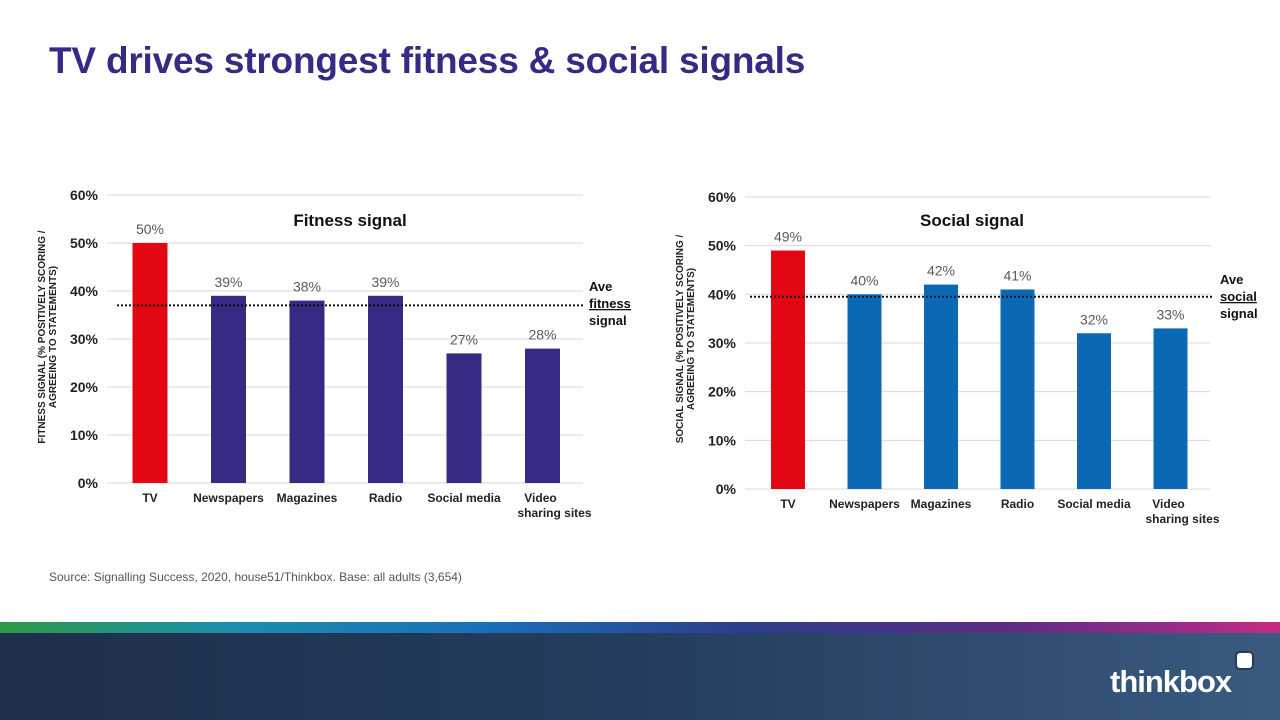  What do you see at coordinates (722, 246) in the screenshot?
I see `social-y-tick-label: 50%` at bounding box center [722, 246].